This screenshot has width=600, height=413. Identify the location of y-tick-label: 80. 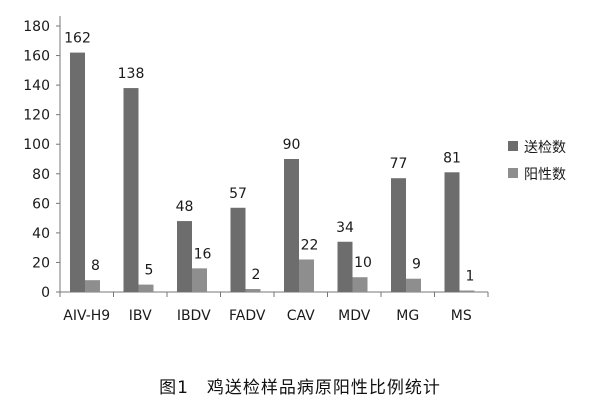
(41, 175).